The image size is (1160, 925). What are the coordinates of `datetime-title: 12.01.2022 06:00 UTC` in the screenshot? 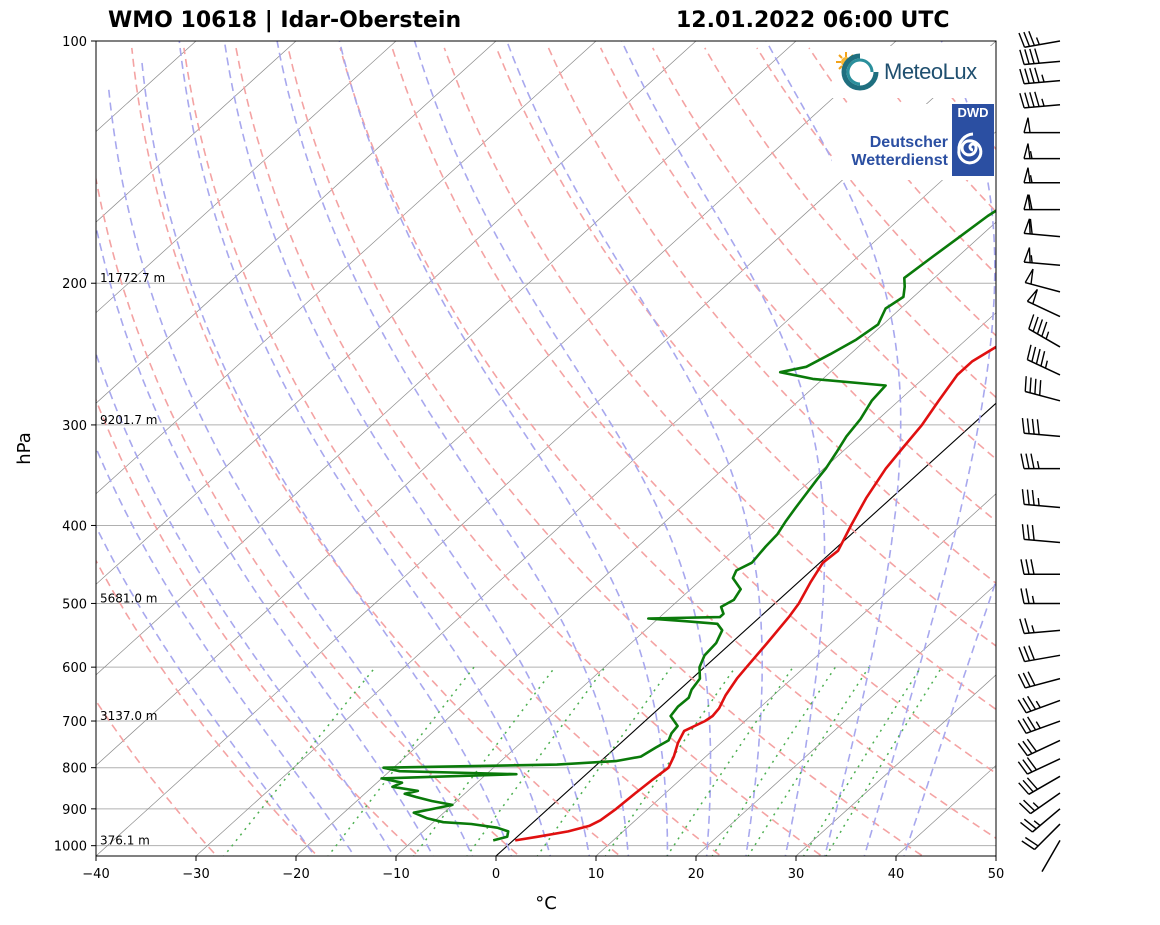 It's located at (813, 20).